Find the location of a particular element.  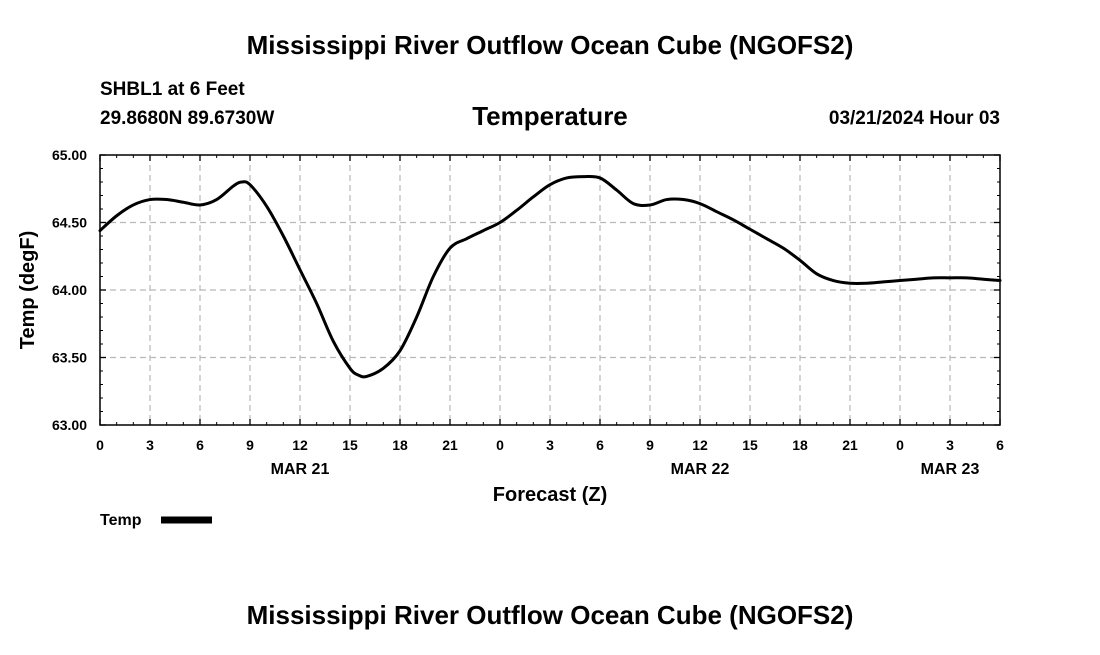

y-axis-label: Temp (degF) is located at coordinates (28, 290).